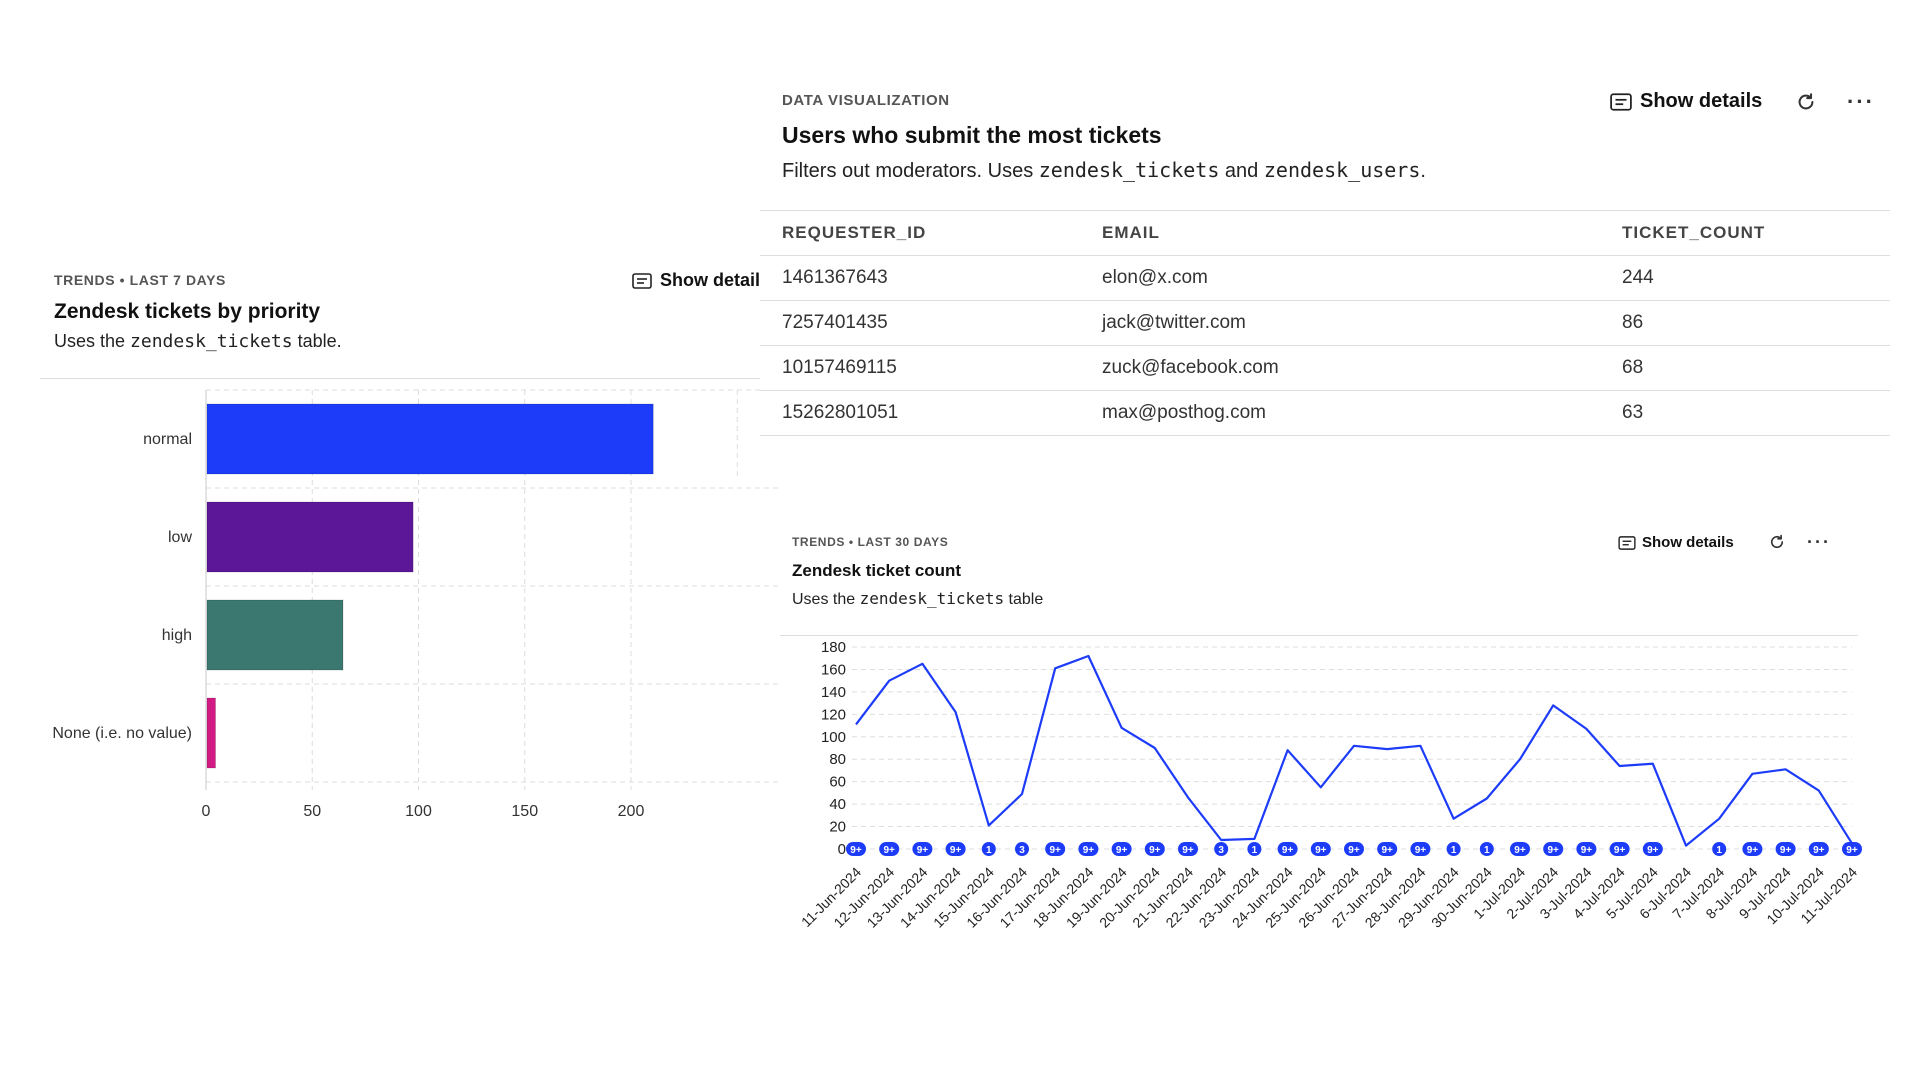  Describe the element at coordinates (1423, 171) in the screenshot. I see `desc-text: .` at that location.